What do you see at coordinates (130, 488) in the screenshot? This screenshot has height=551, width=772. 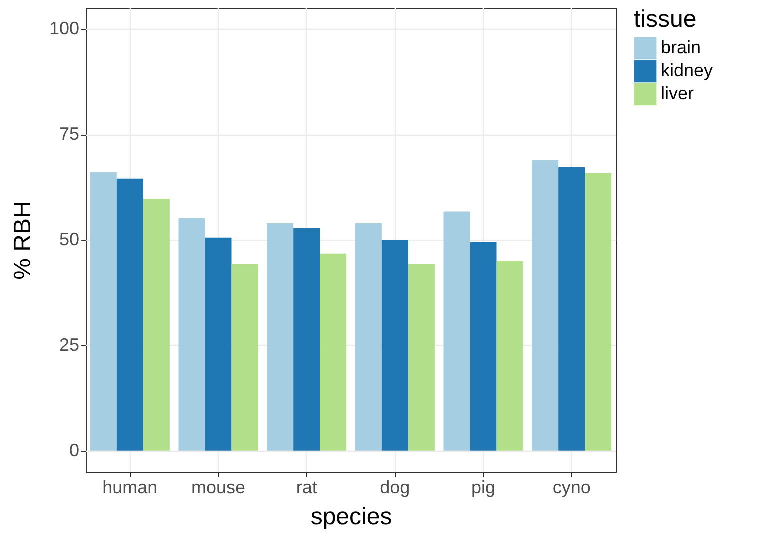 I see `x-tick-label: human` at bounding box center [130, 488].